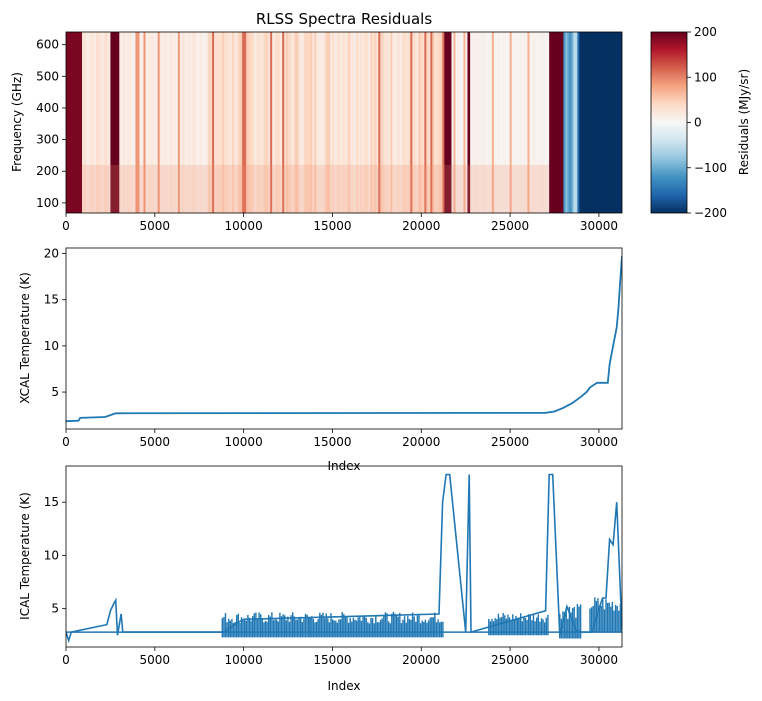 The height and width of the screenshot is (701, 762). Describe the element at coordinates (421, 660) in the screenshot. I see `ical-xtick-label: 20000` at that location.